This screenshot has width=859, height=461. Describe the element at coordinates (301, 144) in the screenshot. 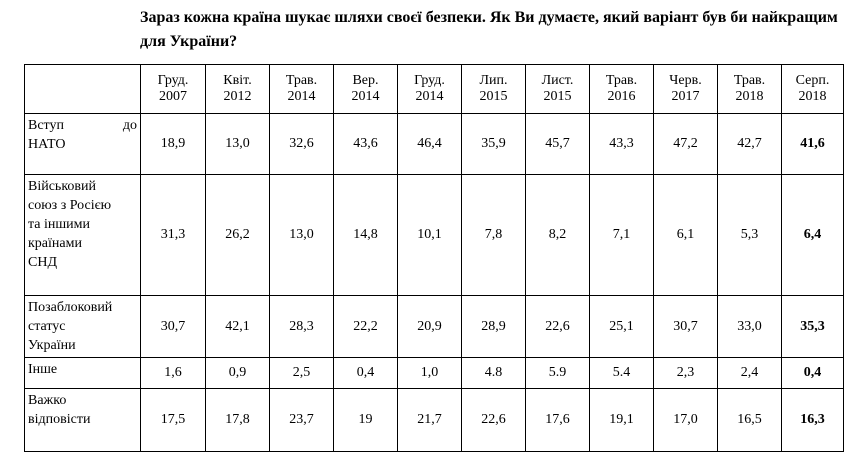

I see `table-cell: 32,6` at that location.